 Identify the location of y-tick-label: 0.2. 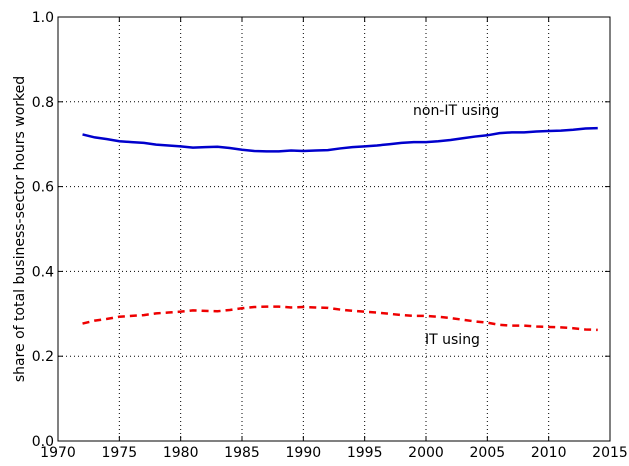
(43, 357).